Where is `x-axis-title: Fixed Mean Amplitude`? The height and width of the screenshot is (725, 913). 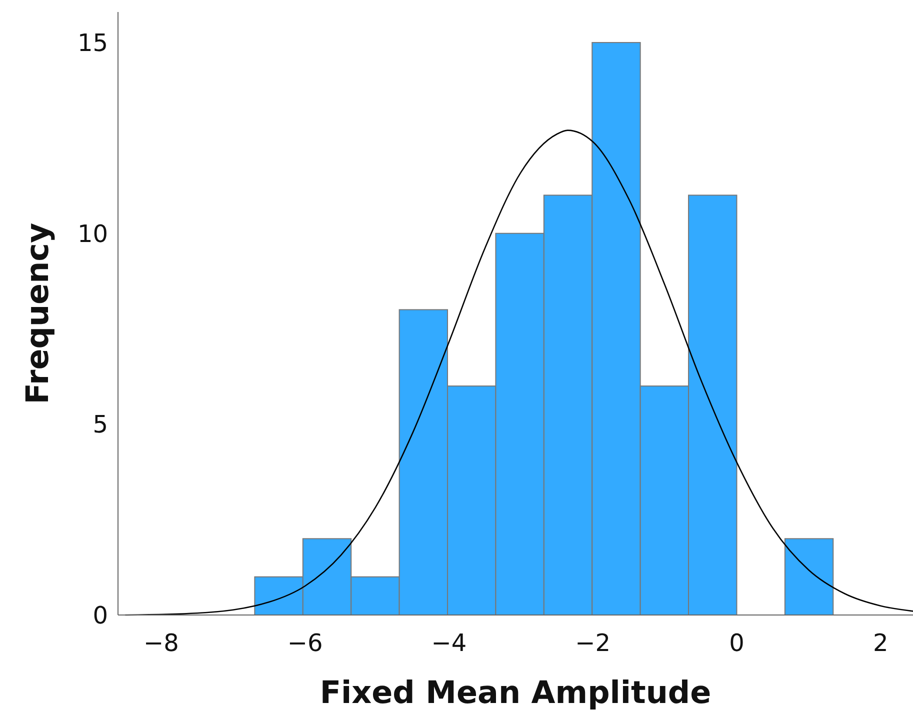 x-axis-title: Fixed Mean Amplitude is located at coordinates (516, 693).